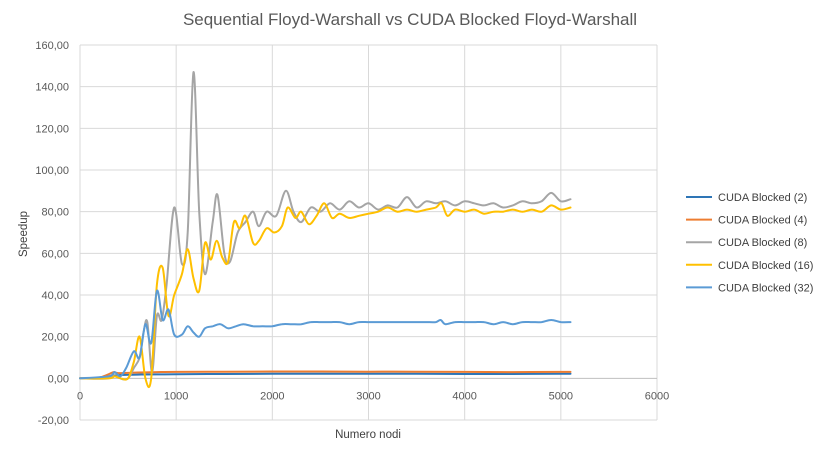 The image size is (820, 458). What do you see at coordinates (368, 396) in the screenshot?
I see `x-tick-label: 3000` at bounding box center [368, 396].